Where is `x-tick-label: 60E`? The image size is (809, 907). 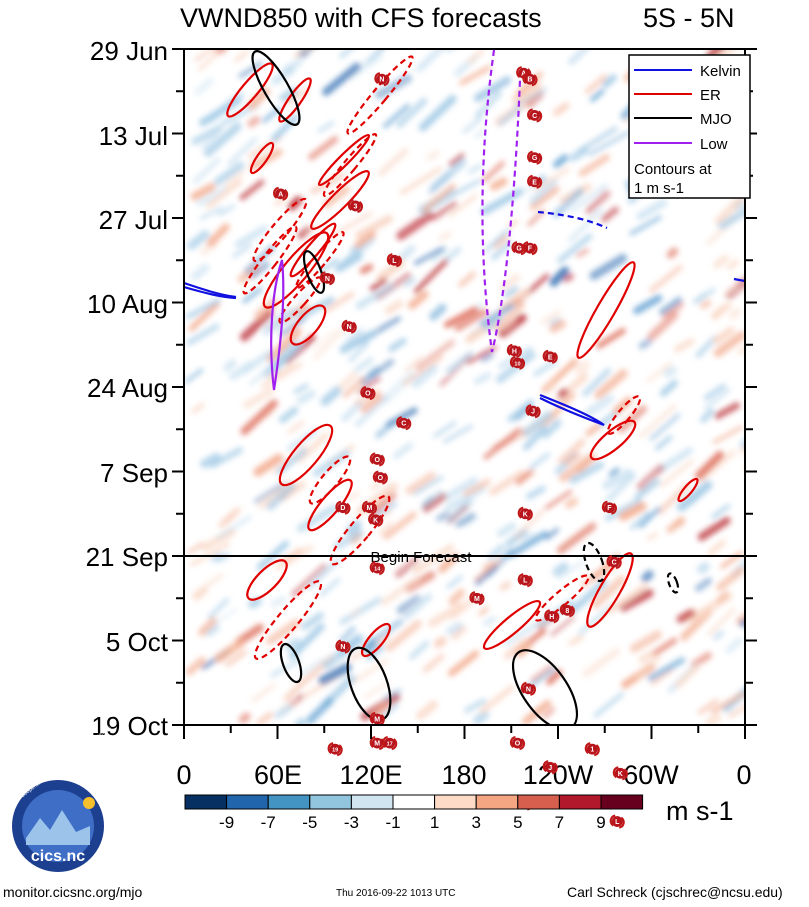 x-tick-label: 60E is located at coordinates (278, 775).